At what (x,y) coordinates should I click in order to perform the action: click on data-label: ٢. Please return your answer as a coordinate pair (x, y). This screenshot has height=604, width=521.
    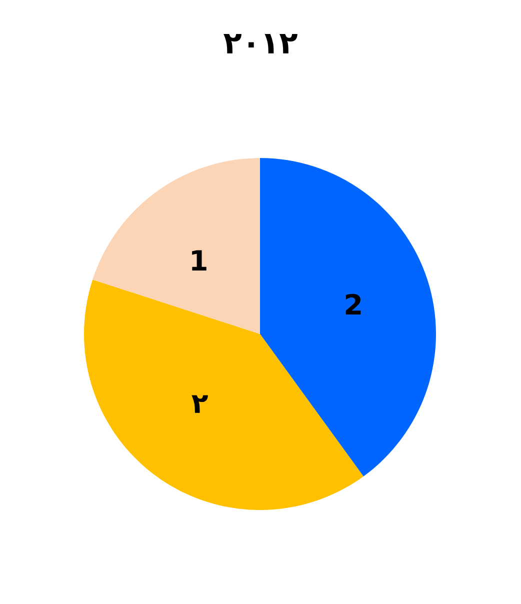
    Looking at the image, I should click on (200, 404).